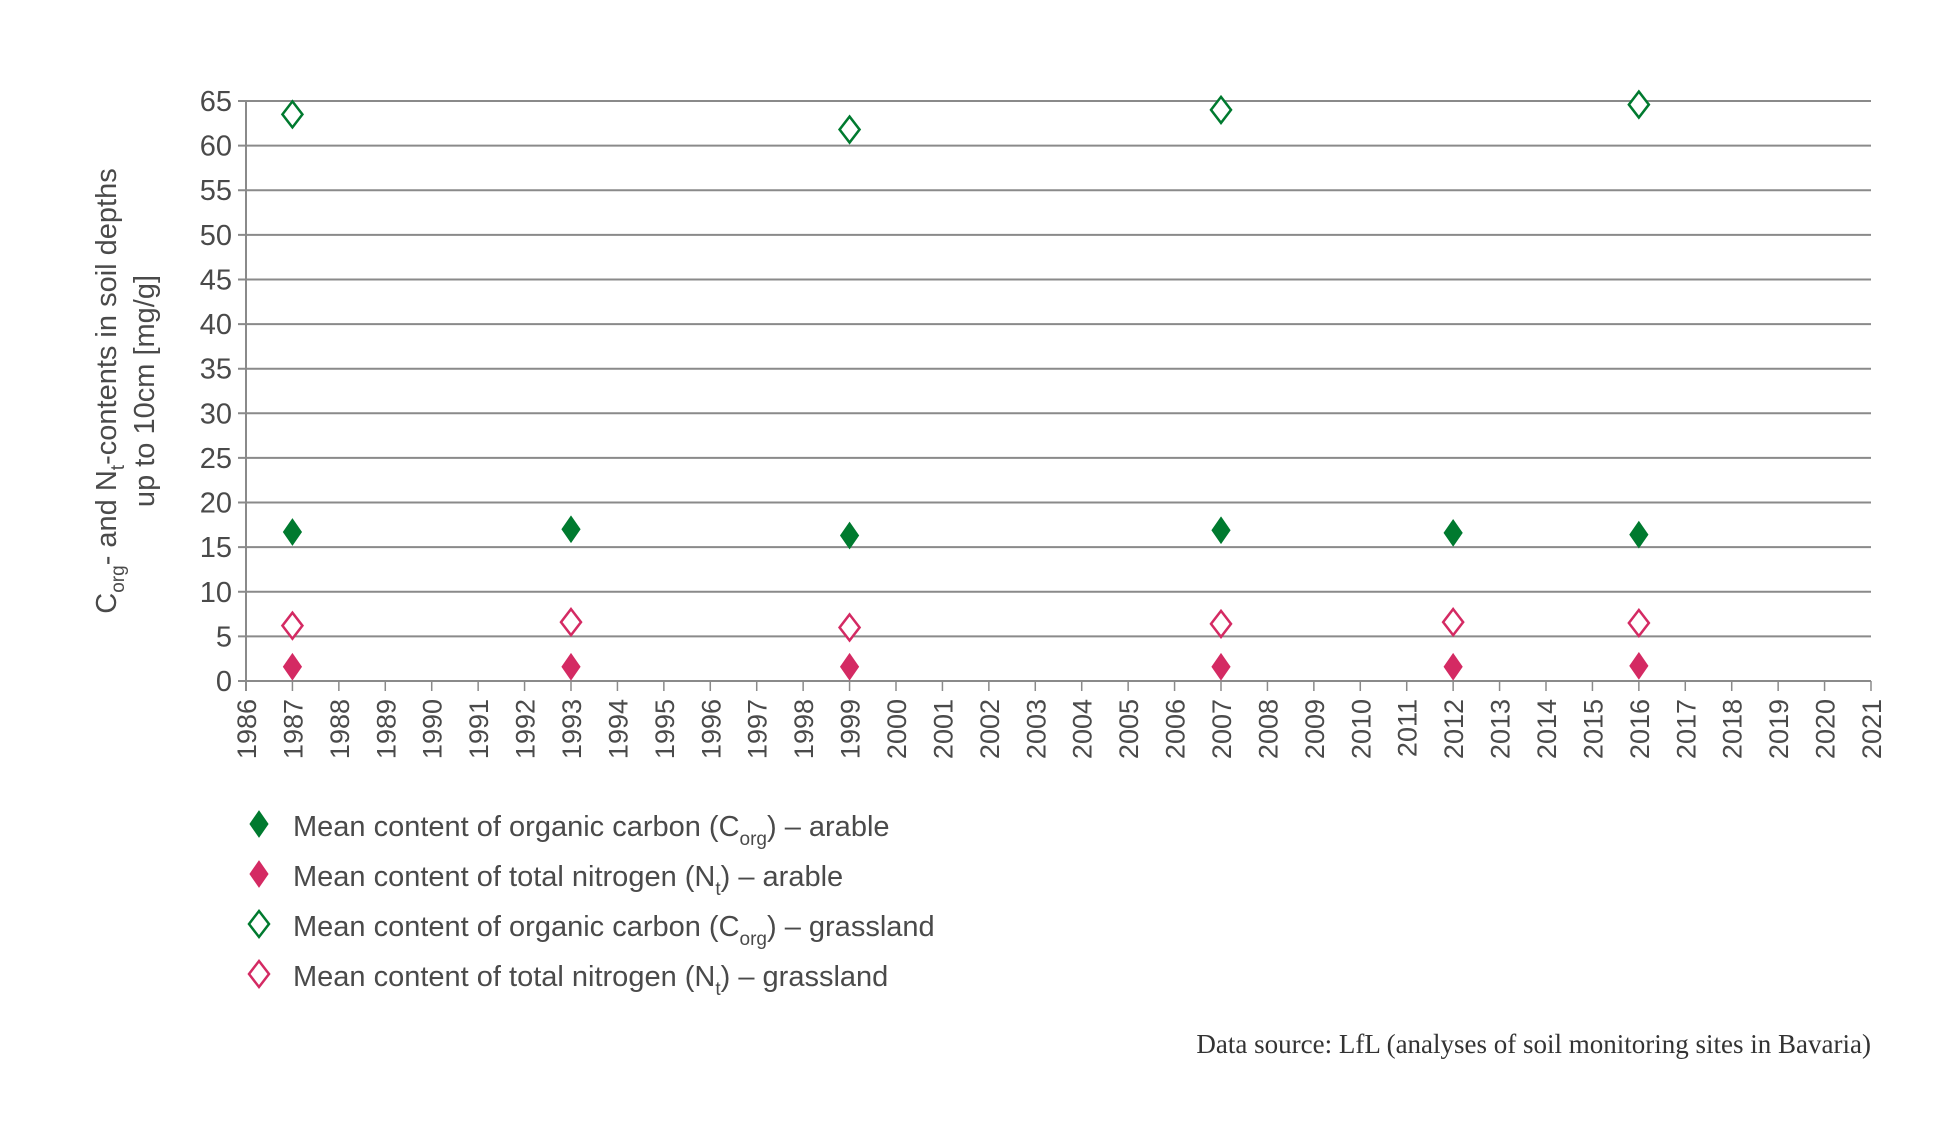 This screenshot has height=1122, width=1949. Describe the element at coordinates (804, 729) in the screenshot. I see `x-tick-label: 1998` at that location.